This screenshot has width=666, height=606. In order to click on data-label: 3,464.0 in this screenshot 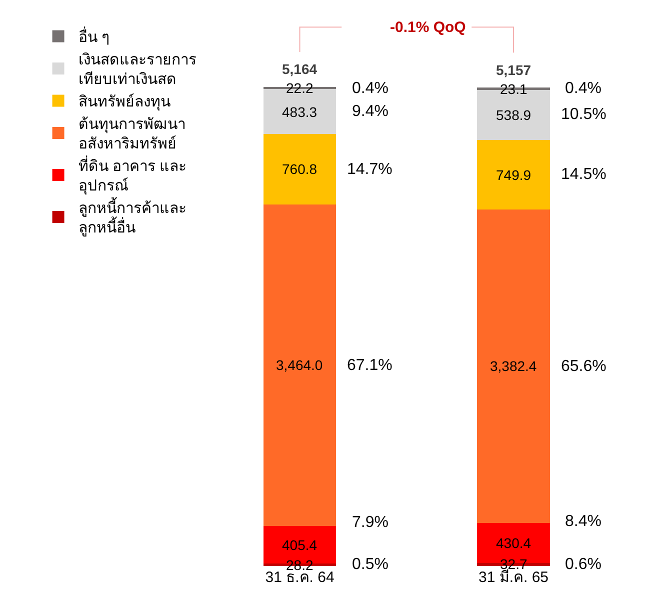, I will do `click(299, 365)`.